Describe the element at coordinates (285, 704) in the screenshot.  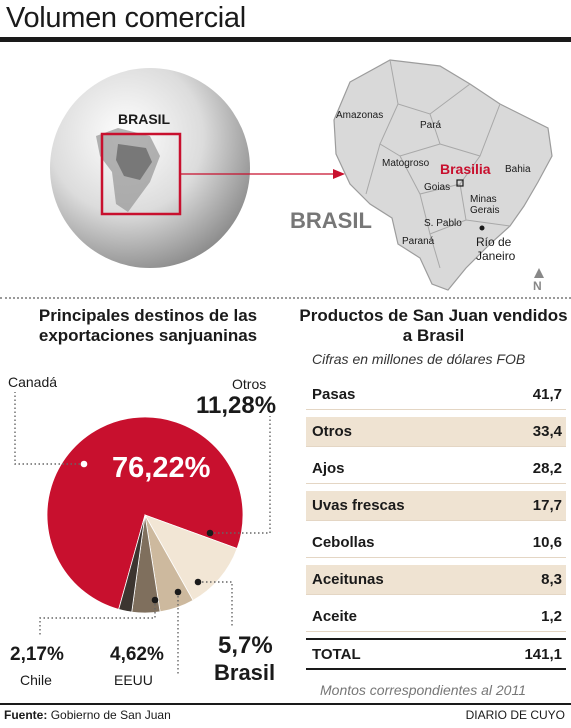
I see `footer-rule` at that location.